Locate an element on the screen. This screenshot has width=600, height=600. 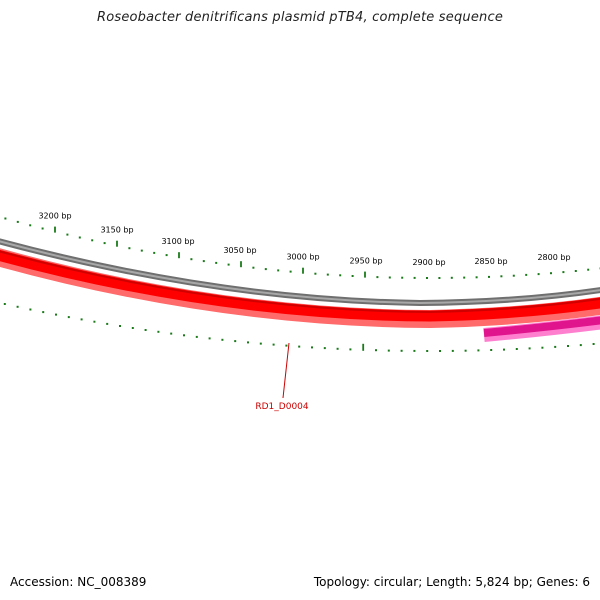
gene-band-rd1-d0004 is located at coordinates (300, 285).